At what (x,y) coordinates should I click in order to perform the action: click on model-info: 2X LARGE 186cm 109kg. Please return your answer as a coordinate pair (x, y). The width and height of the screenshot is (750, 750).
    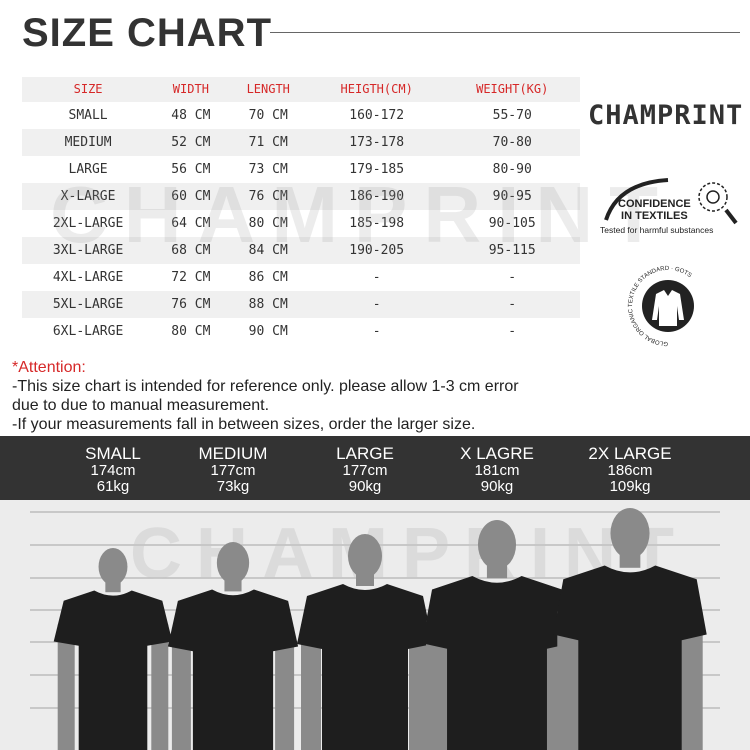
    Looking at the image, I should click on (630, 469).